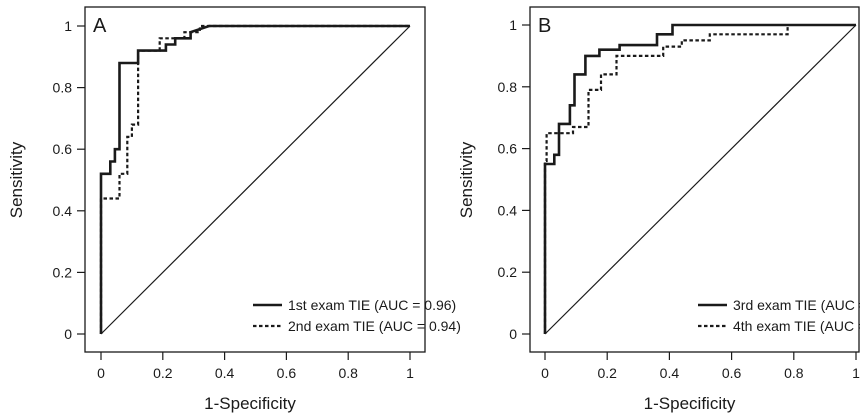 The height and width of the screenshot is (419, 860). What do you see at coordinates (374, 326) in the screenshot?
I see `legend-entry: 2nd exam TIE (AUC = 0.94)` at bounding box center [374, 326].